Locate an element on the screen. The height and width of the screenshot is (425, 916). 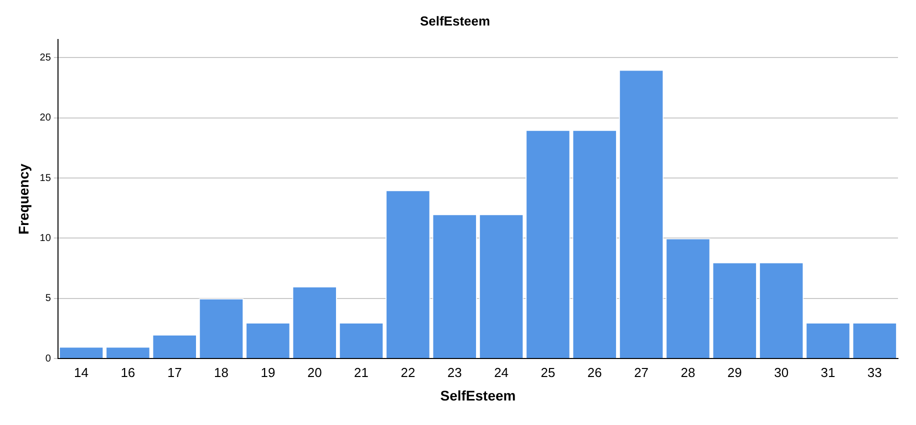
x-tick-label: 20 is located at coordinates (314, 372).